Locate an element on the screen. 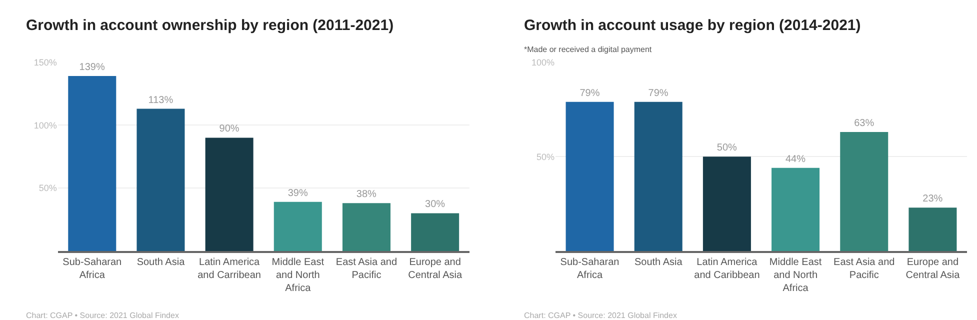 This screenshot has height=320, width=977. data-label: 139% is located at coordinates (92, 68).